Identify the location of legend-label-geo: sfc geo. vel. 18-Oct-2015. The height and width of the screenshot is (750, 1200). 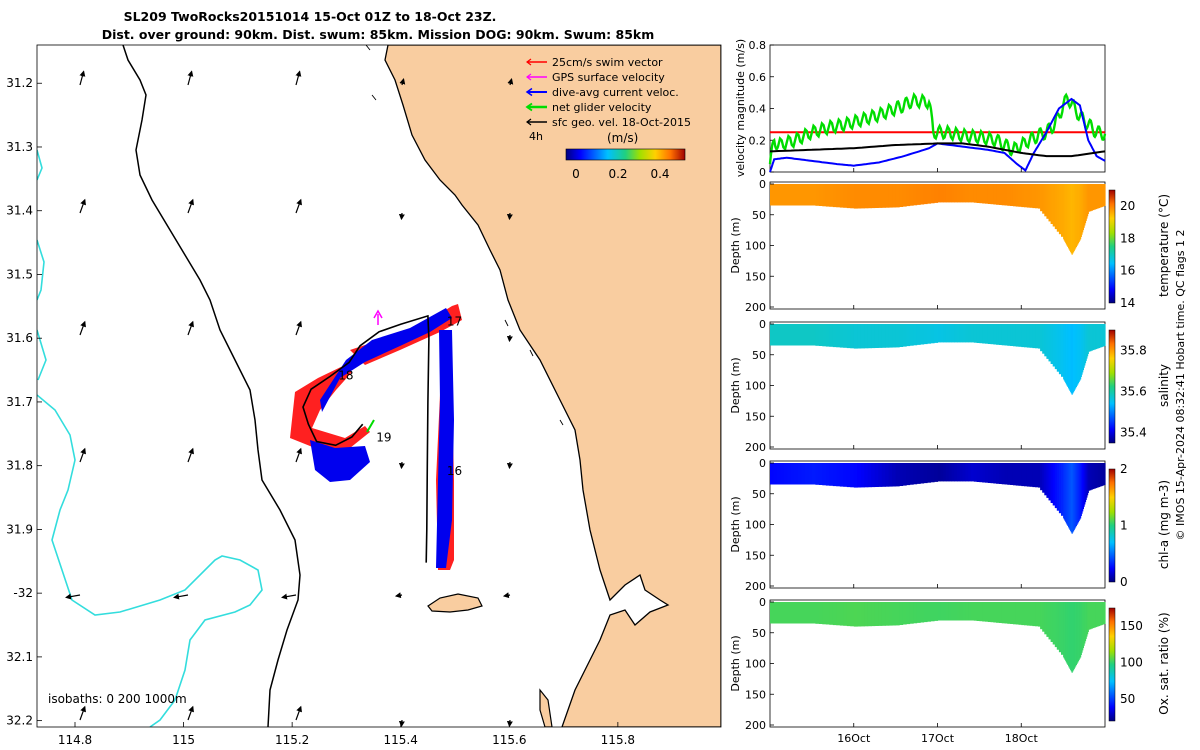
(621, 122).